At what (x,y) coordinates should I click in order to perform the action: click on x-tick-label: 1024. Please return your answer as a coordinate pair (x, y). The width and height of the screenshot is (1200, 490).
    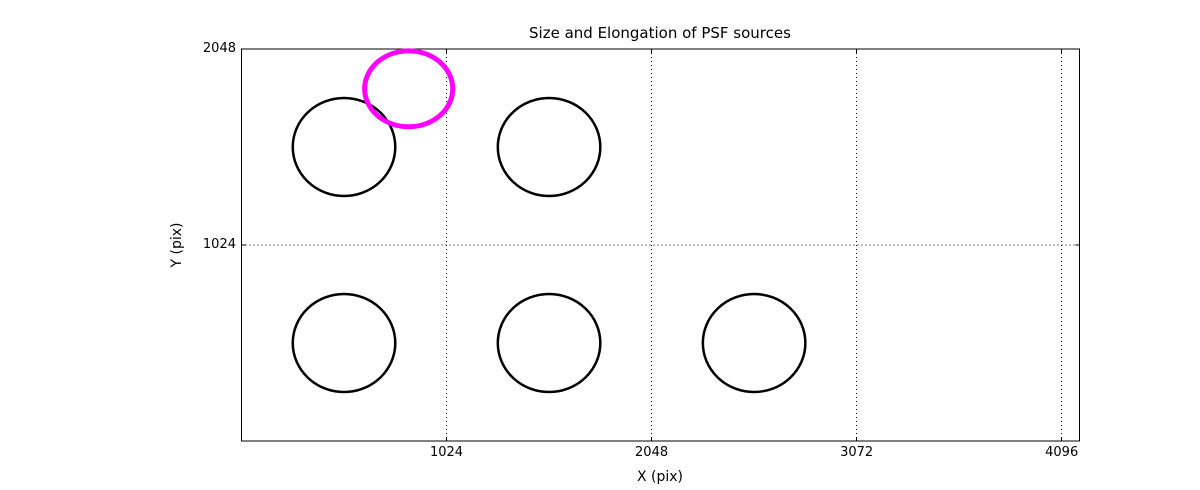
    Looking at the image, I should click on (446, 452).